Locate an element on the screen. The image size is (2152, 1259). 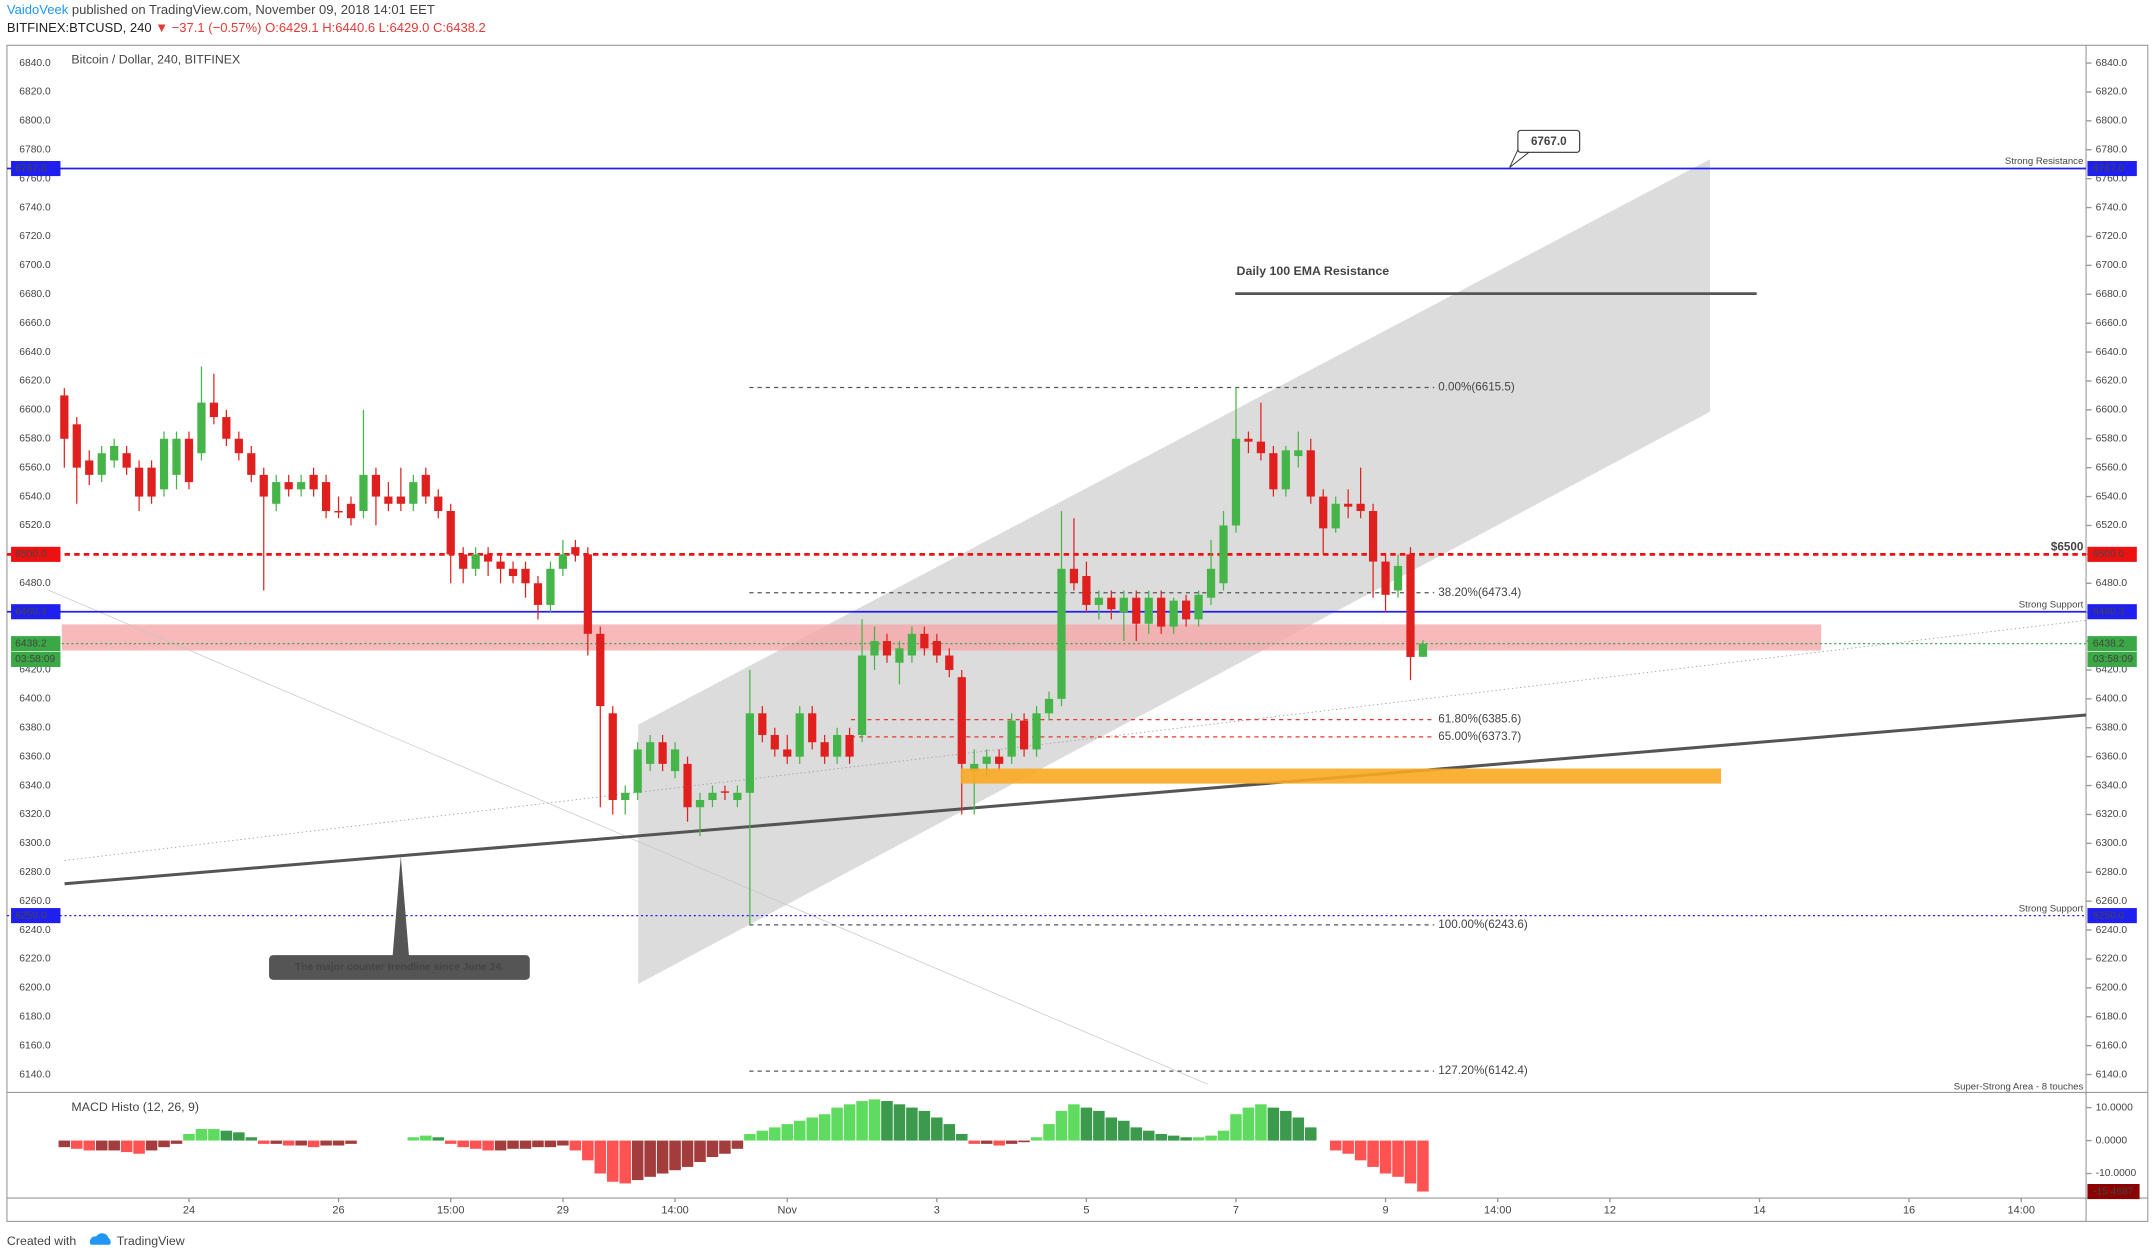
y-tick-label-left: 6480.0 is located at coordinates (35, 583).